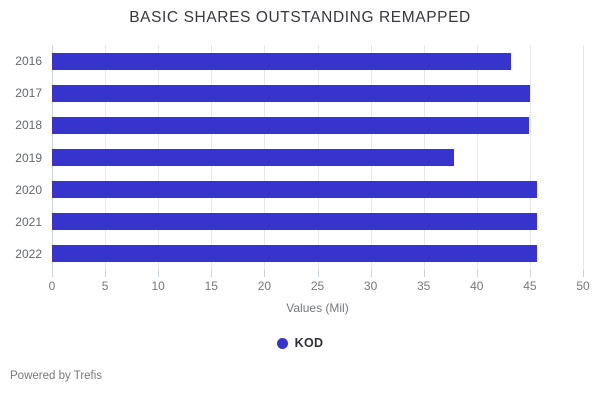  Describe the element at coordinates (211, 286) in the screenshot. I see `x-tick-label: 15` at that location.